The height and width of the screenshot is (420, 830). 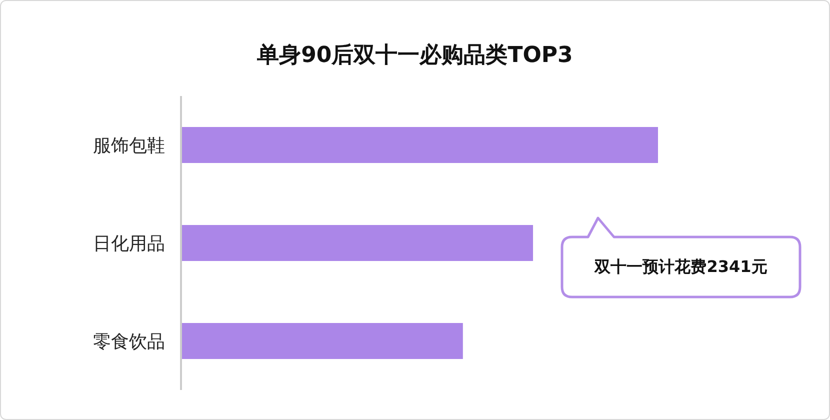 What do you see at coordinates (129, 341) in the screenshot?
I see `y-tick-label: 零食饮品` at bounding box center [129, 341].